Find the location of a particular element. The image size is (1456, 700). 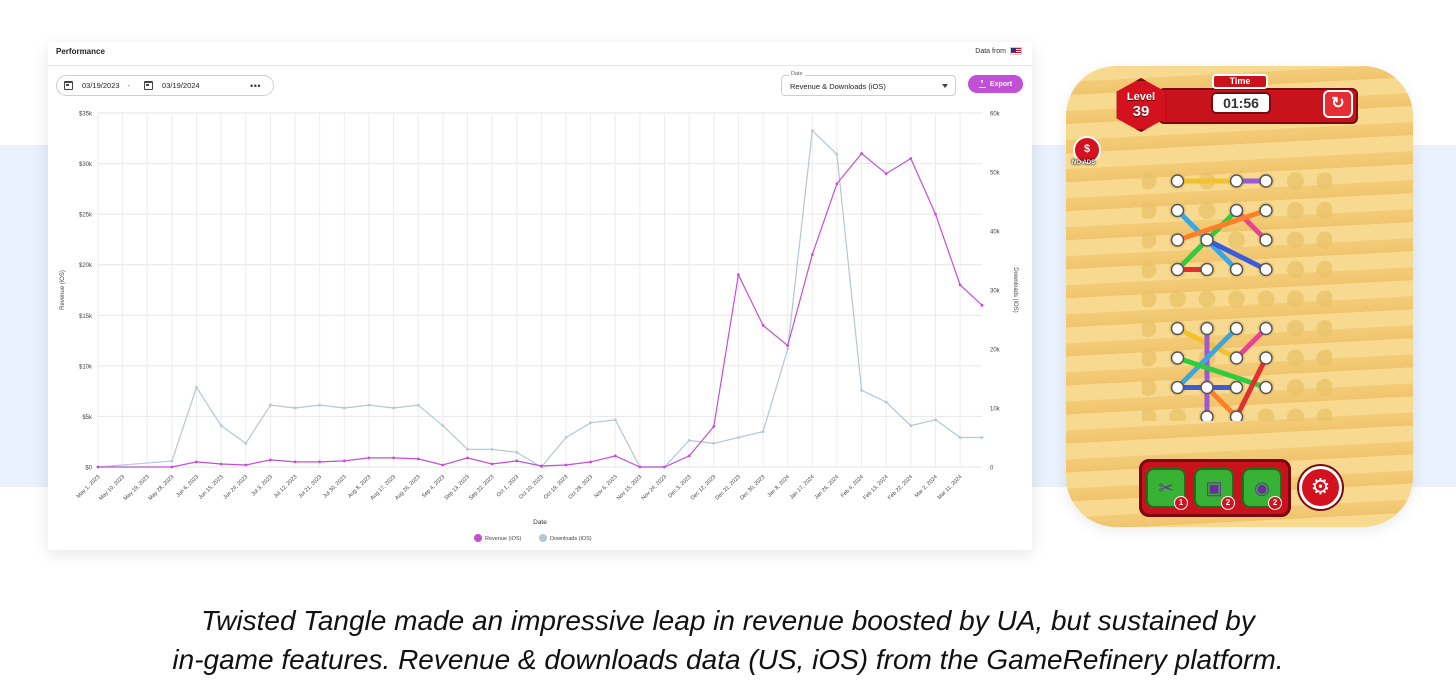

y-tick-label: $30k is located at coordinates (86, 165).